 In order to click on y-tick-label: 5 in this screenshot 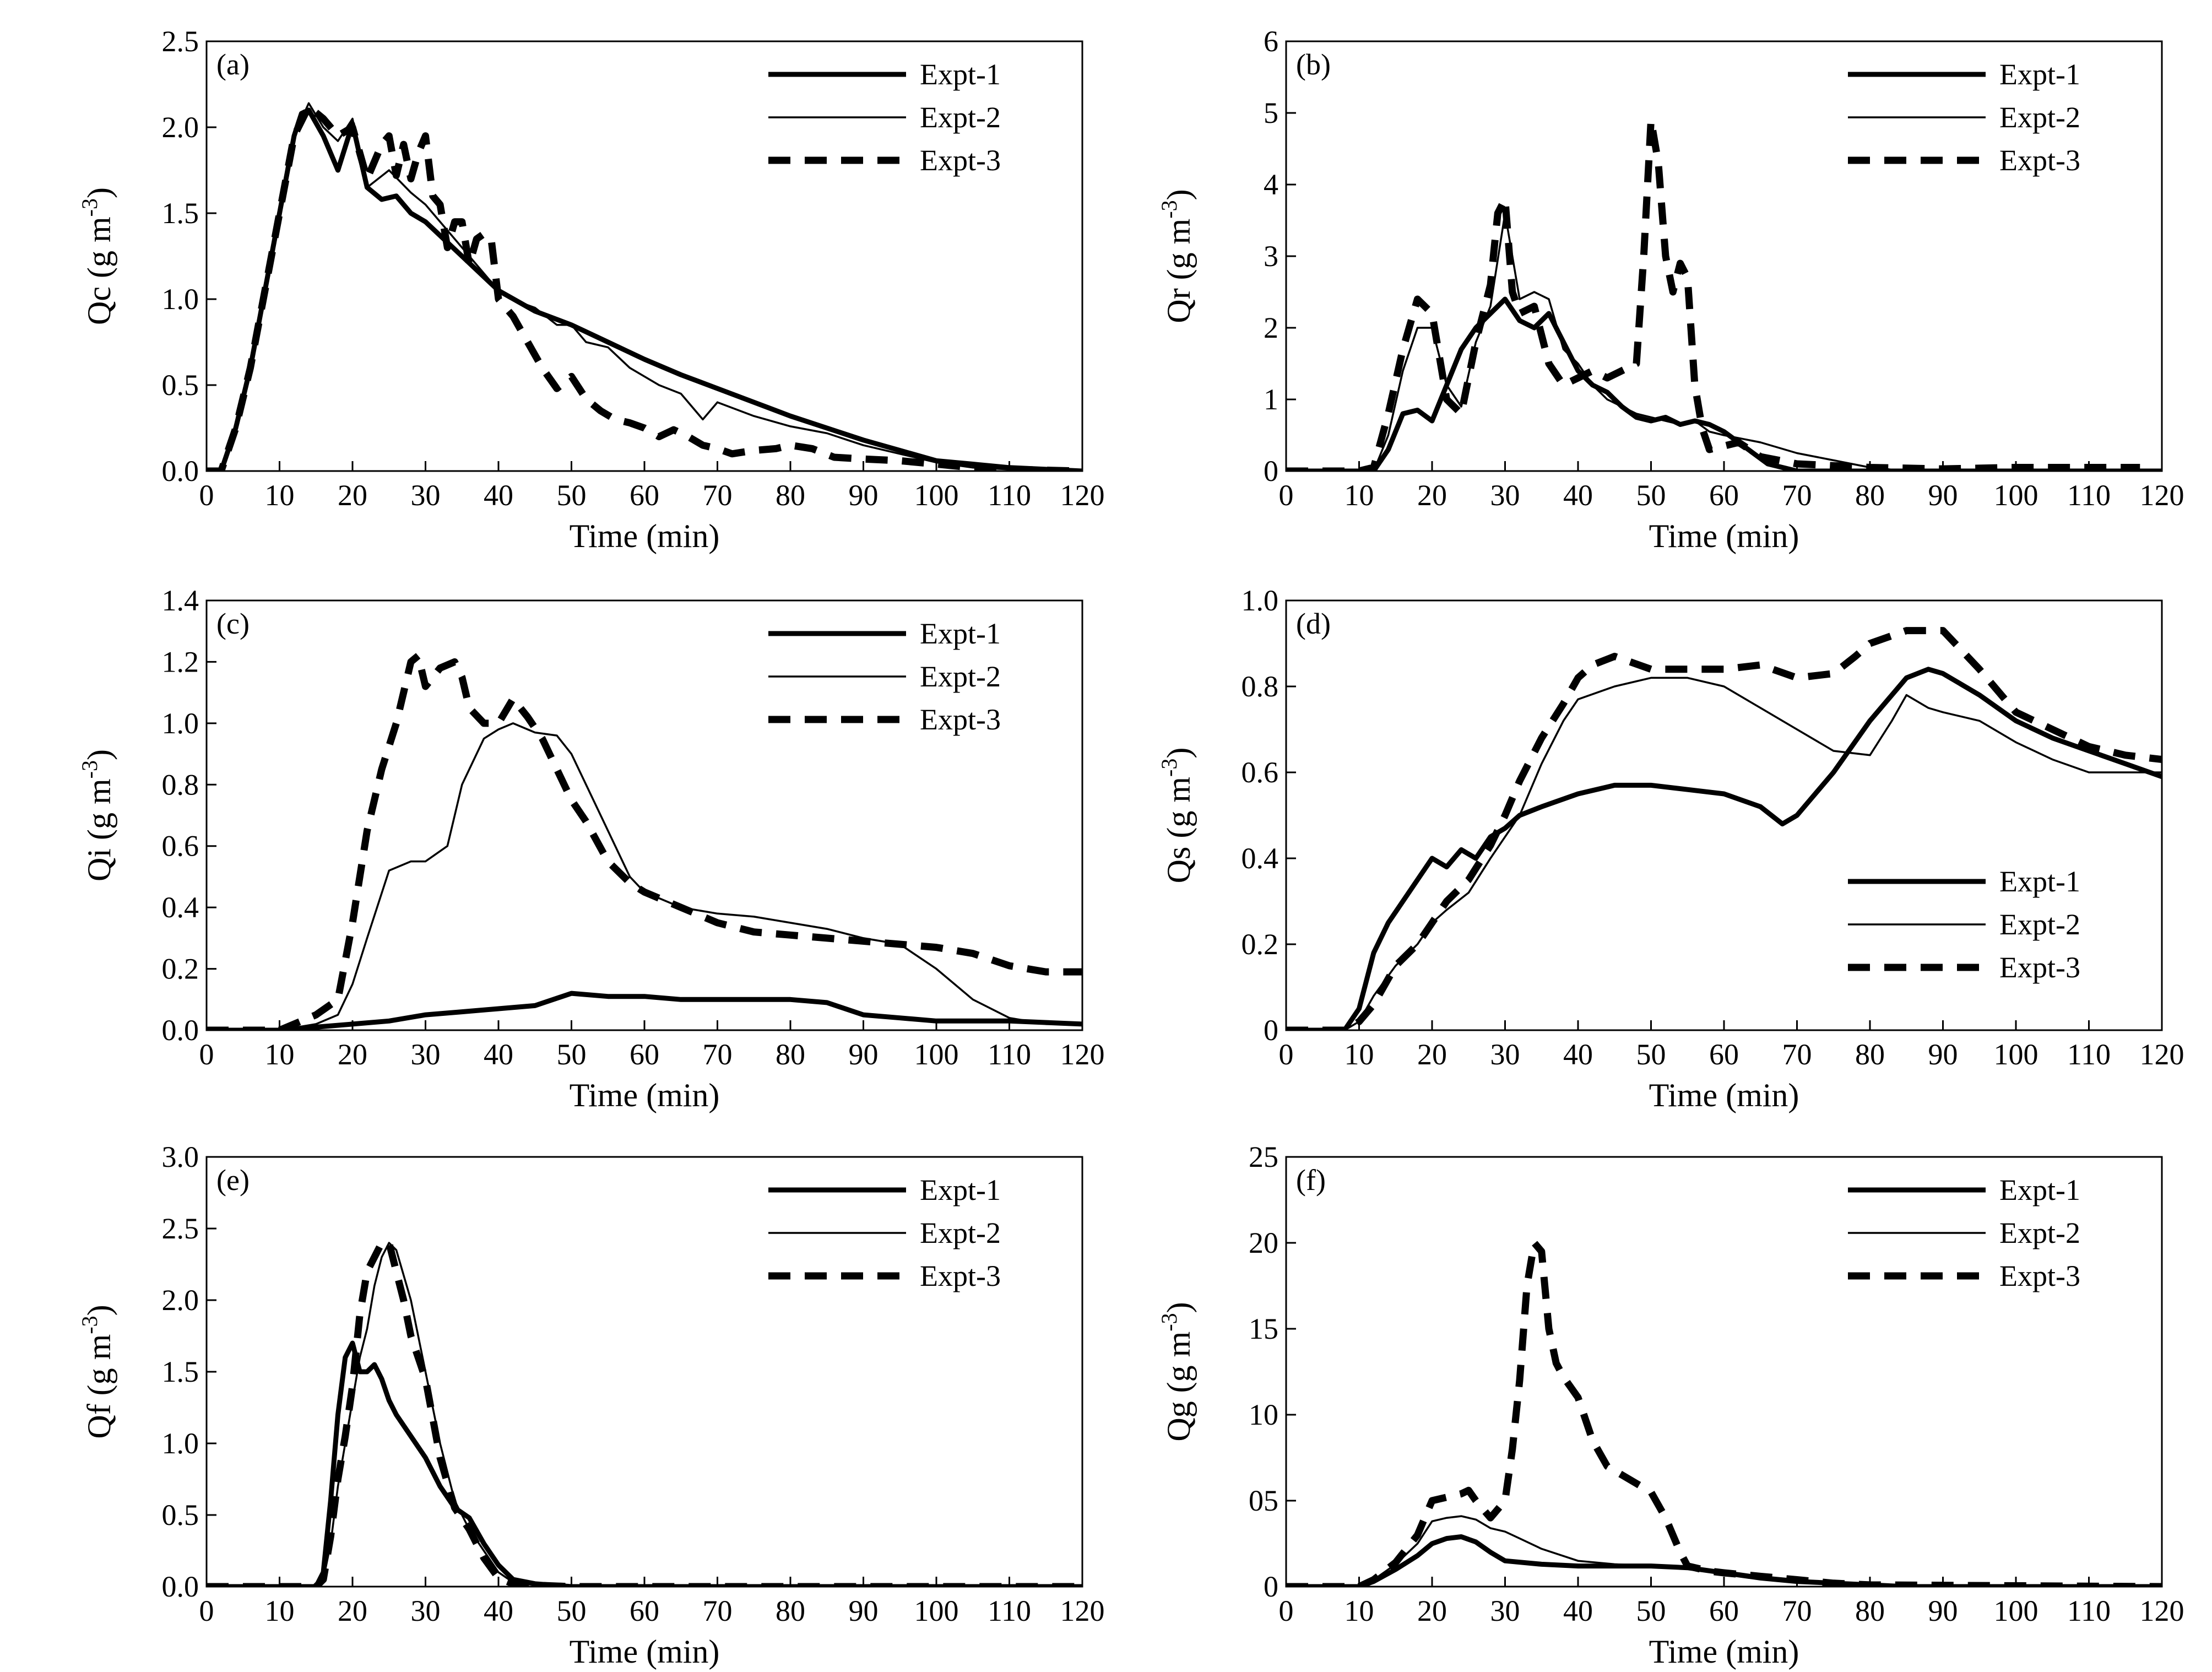, I will do `click(1271, 112)`.